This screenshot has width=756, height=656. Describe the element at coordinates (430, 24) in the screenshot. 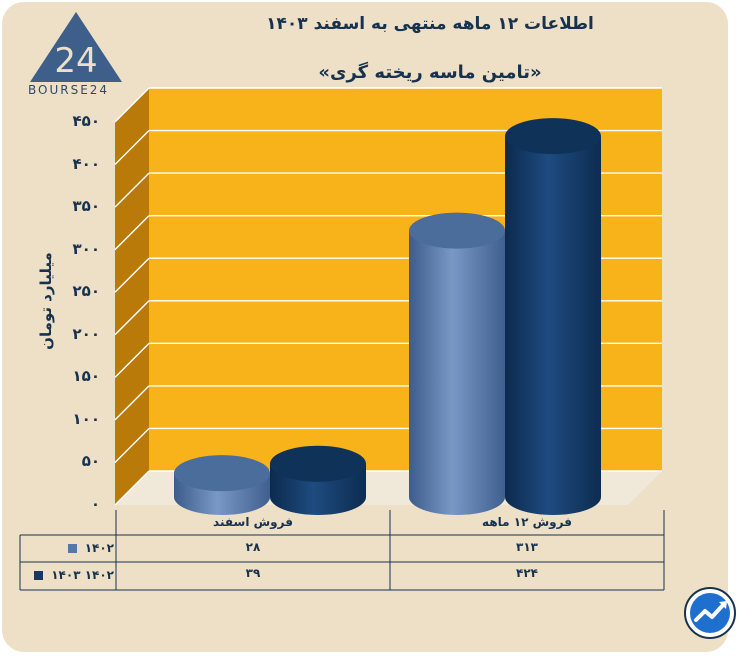

I see `chart-title: اطلاعات ۱۲ ماهه منتهی به اسفند ۱۴۰۳` at that location.